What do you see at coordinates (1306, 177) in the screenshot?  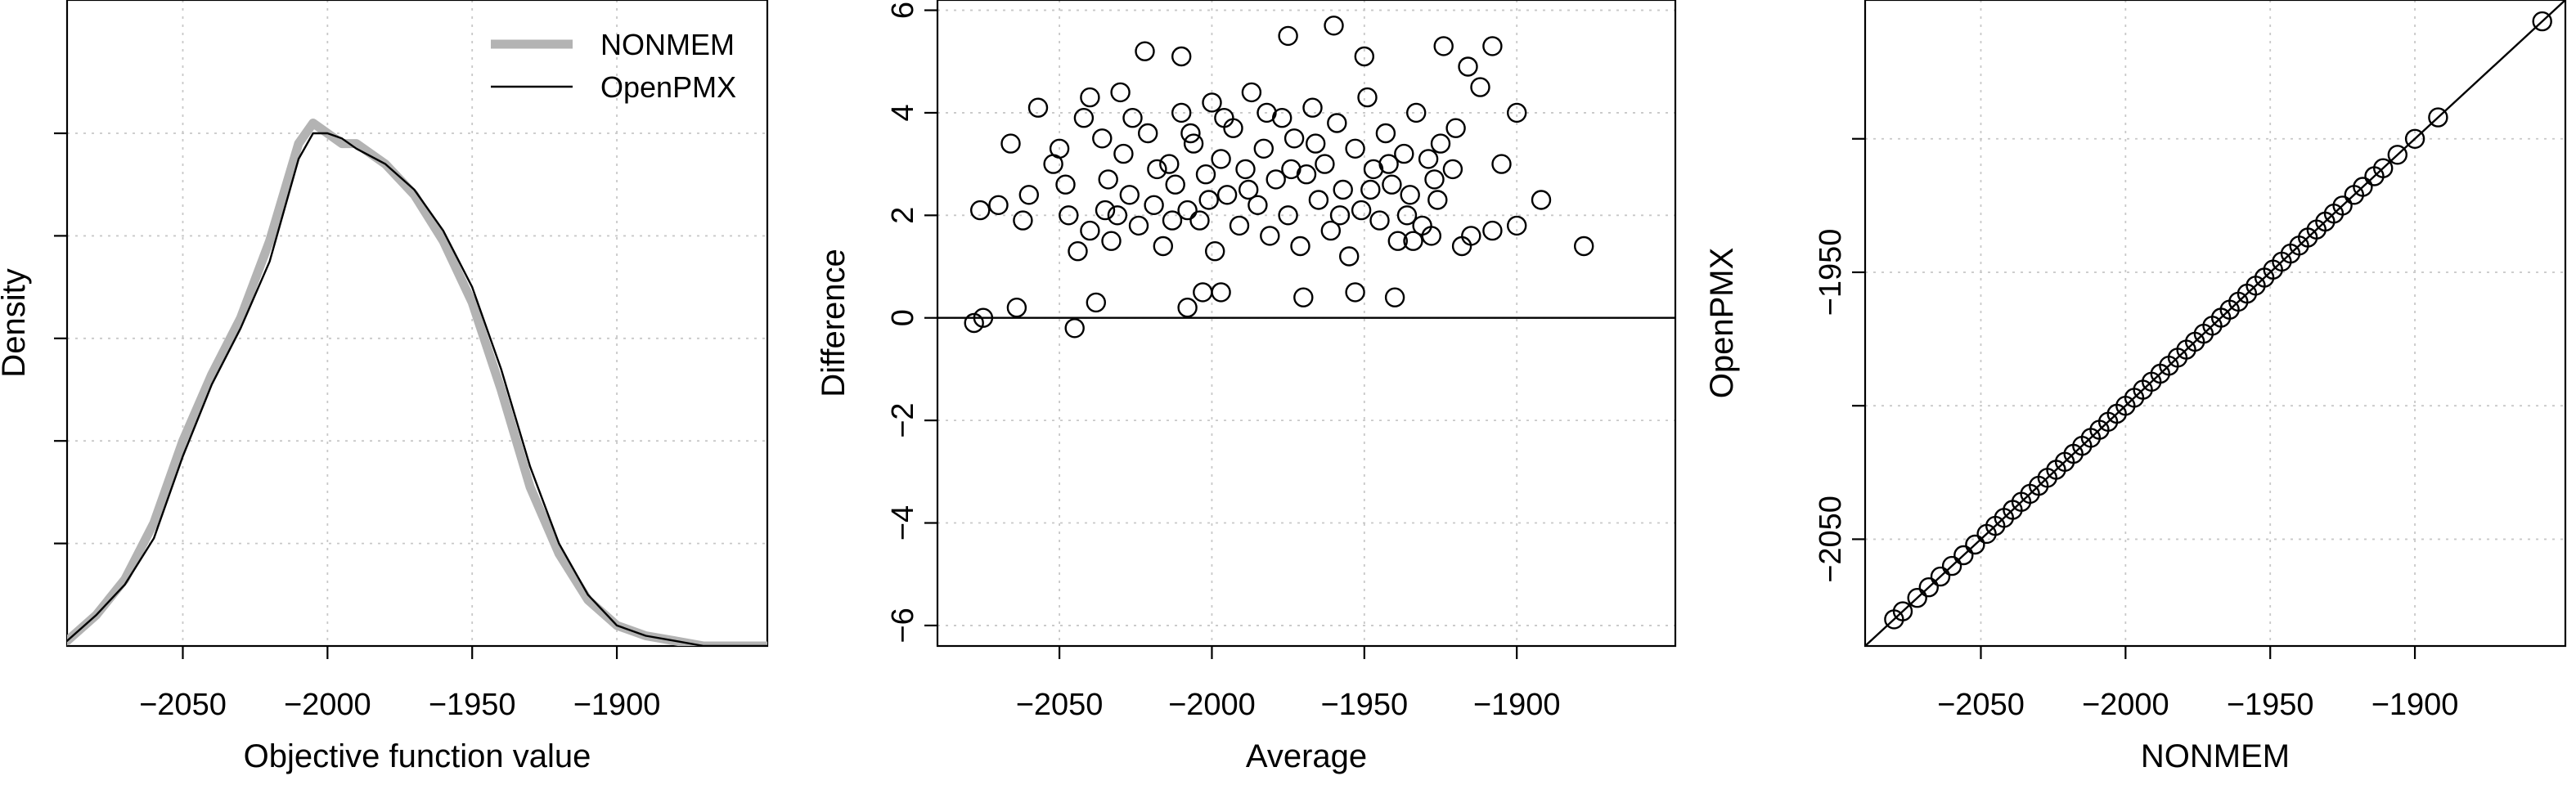 I see `data-layer` at bounding box center [1306, 177].